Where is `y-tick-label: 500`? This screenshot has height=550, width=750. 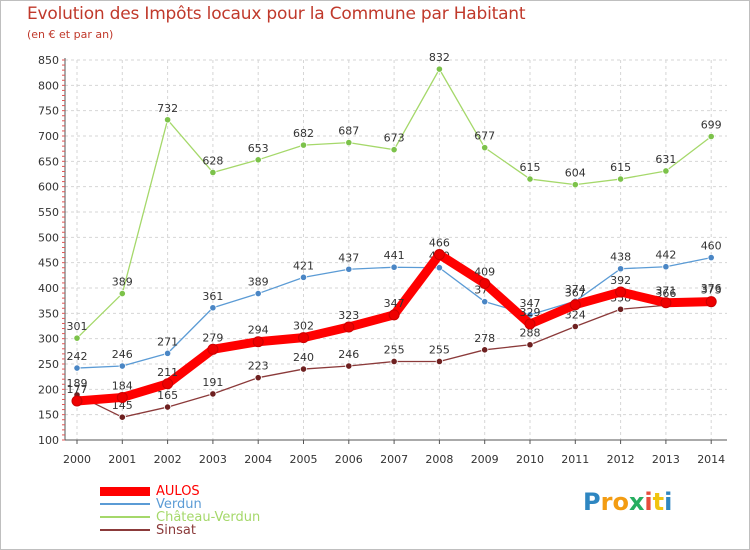 y-tick-label: 500 is located at coordinates (48, 237).